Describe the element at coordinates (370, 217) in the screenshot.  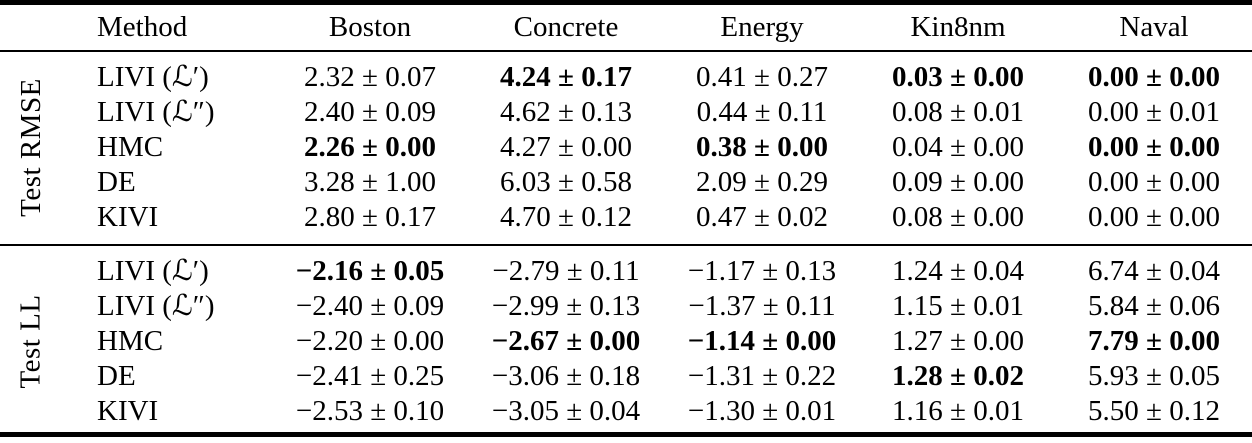
I see `value-cell: 2.80 ± 0.17` at that location.